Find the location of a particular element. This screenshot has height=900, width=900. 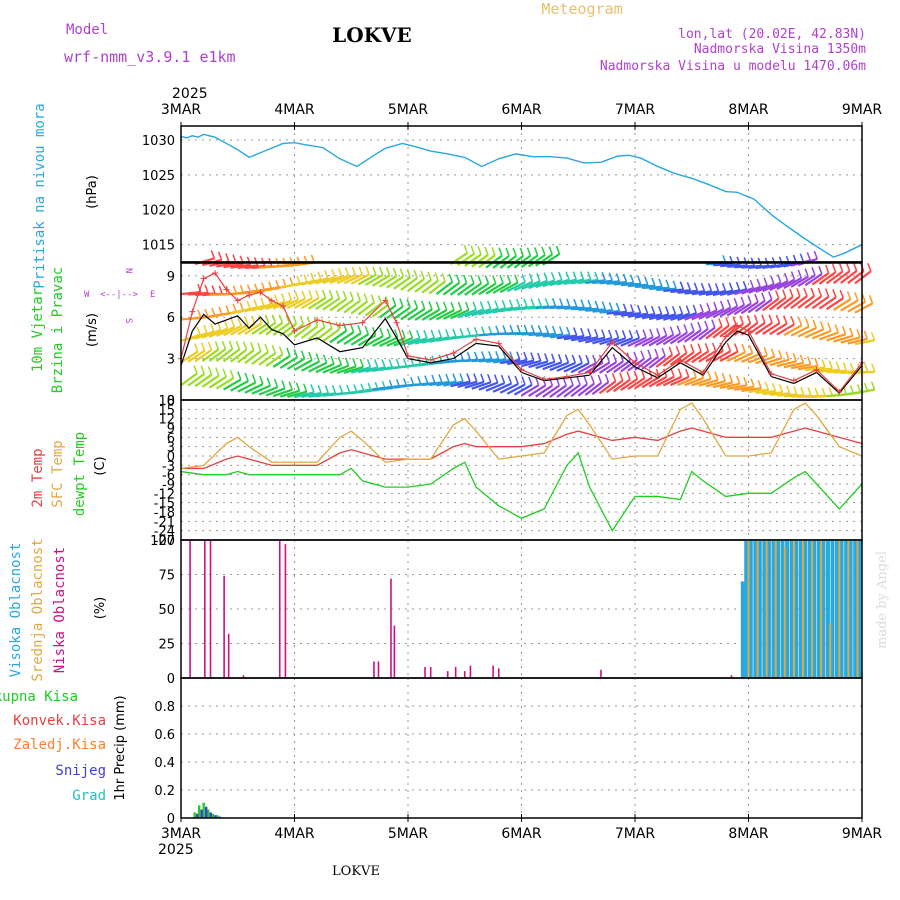

low-cloud-label: Niska Oblacnost is located at coordinates (60, 610).